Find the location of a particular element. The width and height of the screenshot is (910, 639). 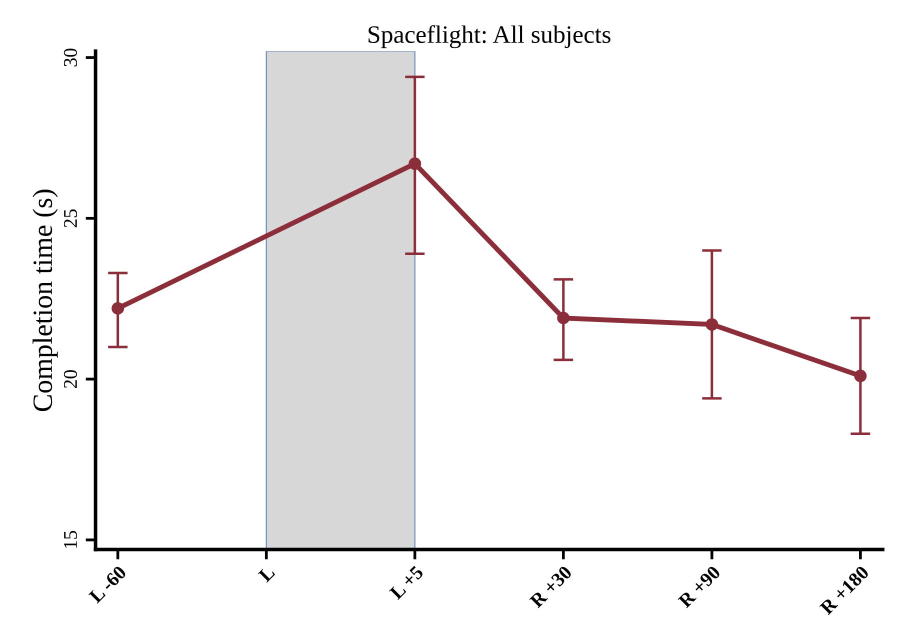

x-tick-label: L +5 is located at coordinates (406, 582).